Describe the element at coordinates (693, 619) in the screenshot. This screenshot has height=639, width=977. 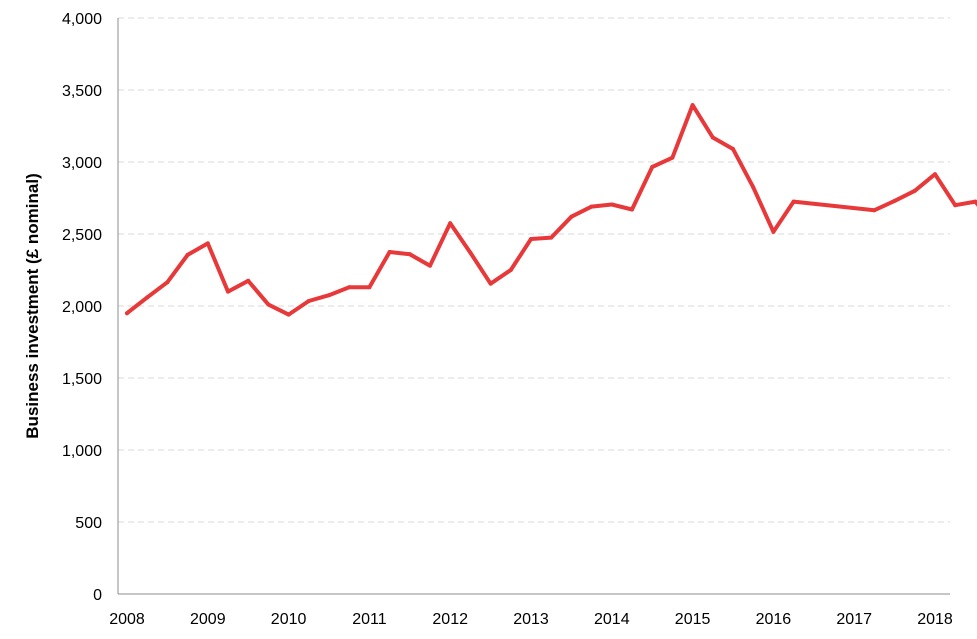
I see `x-tick-label: 2015` at that location.